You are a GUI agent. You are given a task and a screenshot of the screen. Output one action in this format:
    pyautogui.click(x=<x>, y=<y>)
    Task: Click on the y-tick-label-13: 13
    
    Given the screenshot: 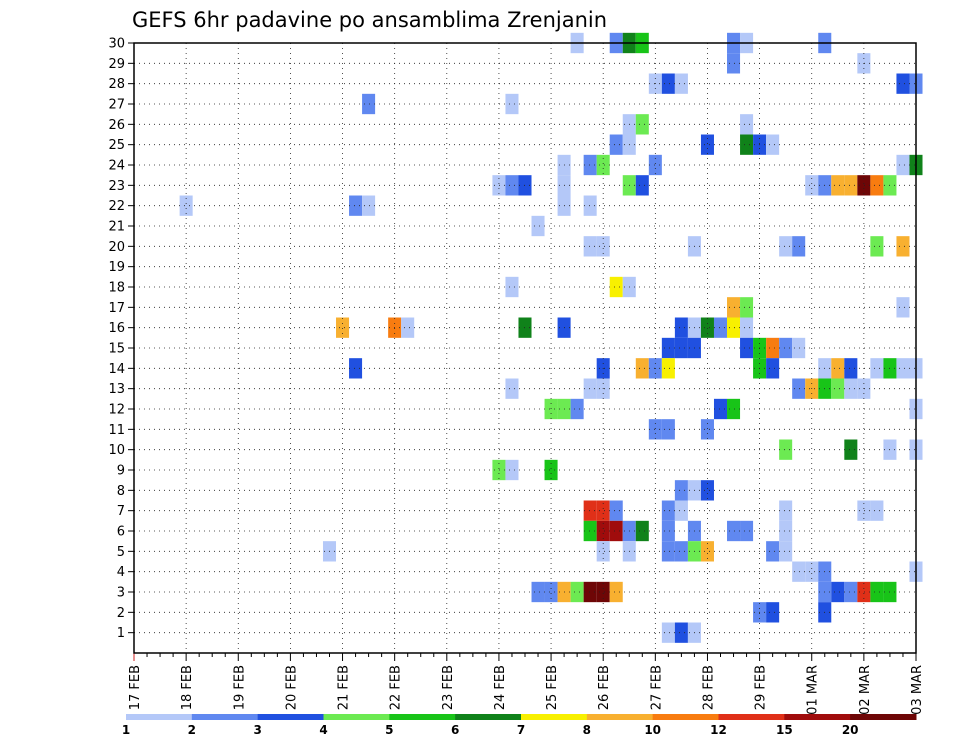 What is the action you would take?
    pyautogui.click(x=116, y=389)
    